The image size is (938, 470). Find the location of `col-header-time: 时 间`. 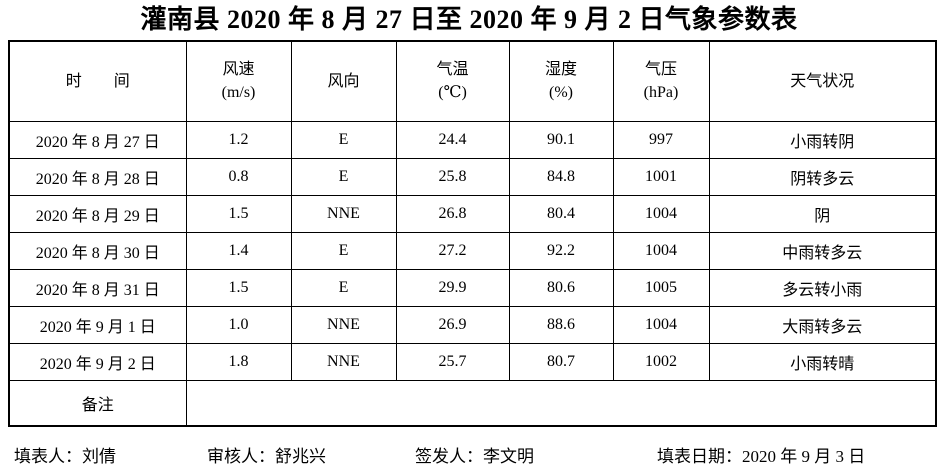

col-header-time: 时 间 is located at coordinates (97, 81).